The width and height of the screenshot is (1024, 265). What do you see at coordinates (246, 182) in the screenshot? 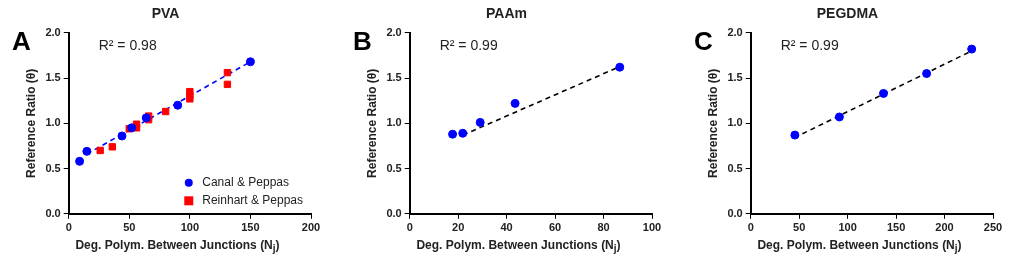
I see `legend-label: Canal & Peppas` at bounding box center [246, 182].